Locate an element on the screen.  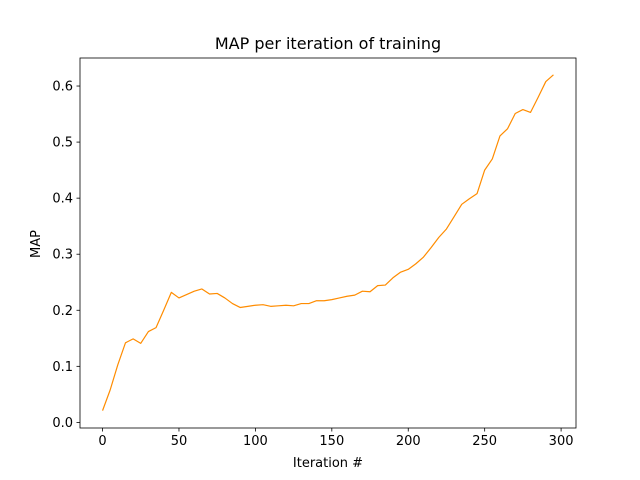
y-tick-label: 0.1 is located at coordinates (62, 367).